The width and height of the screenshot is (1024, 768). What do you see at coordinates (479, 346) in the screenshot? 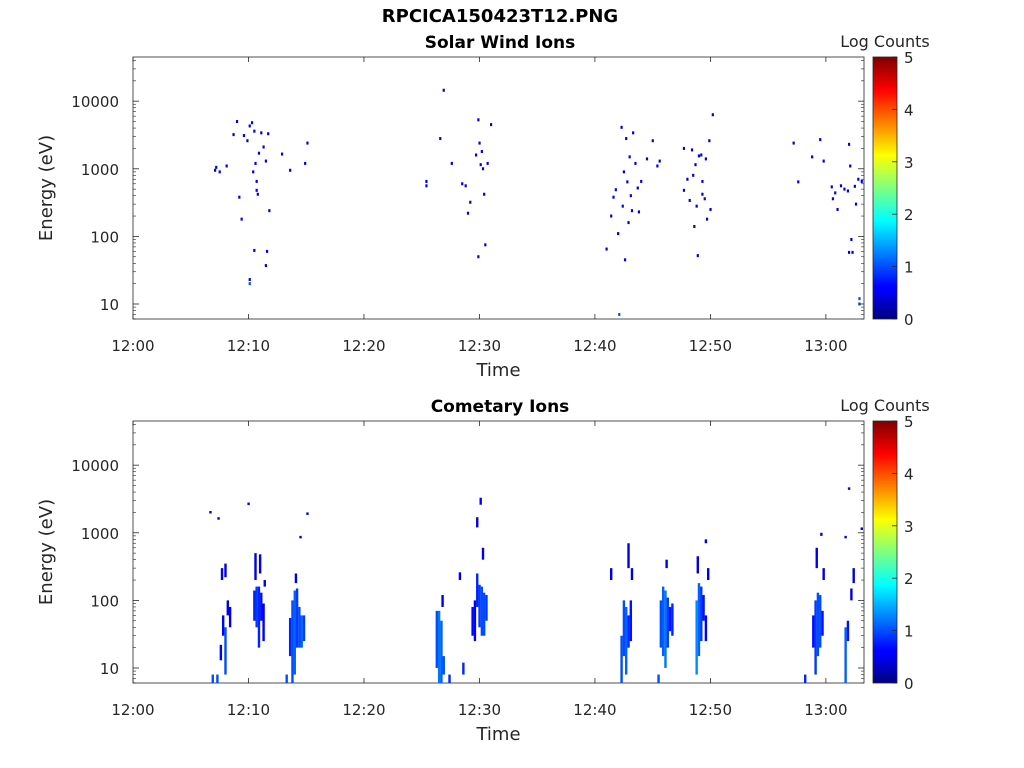
I see `x-tick-label: 12:30` at bounding box center [479, 346].